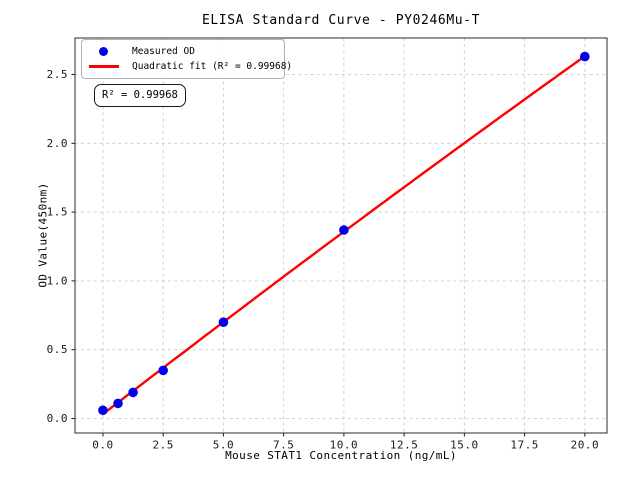 This screenshot has width=640, height=480. I want to click on y-tick-label: 0.0, so click(57, 418).